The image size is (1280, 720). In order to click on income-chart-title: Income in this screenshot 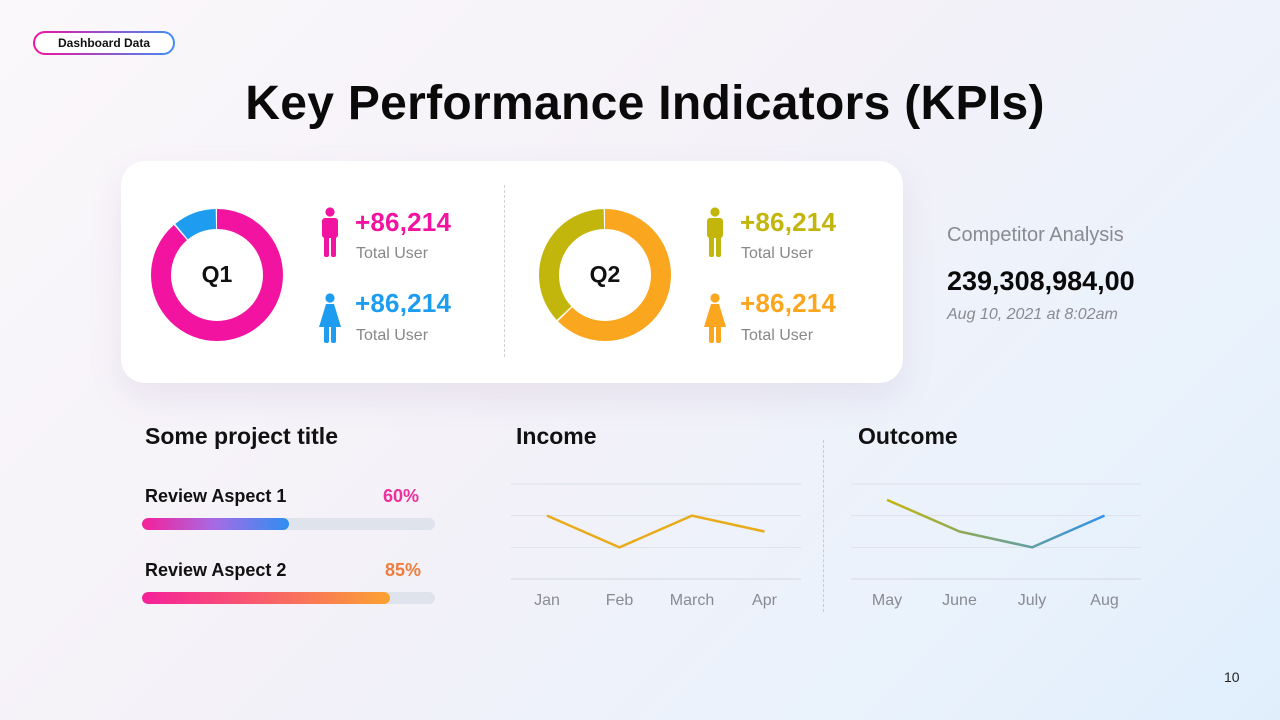, I will do `click(556, 436)`.